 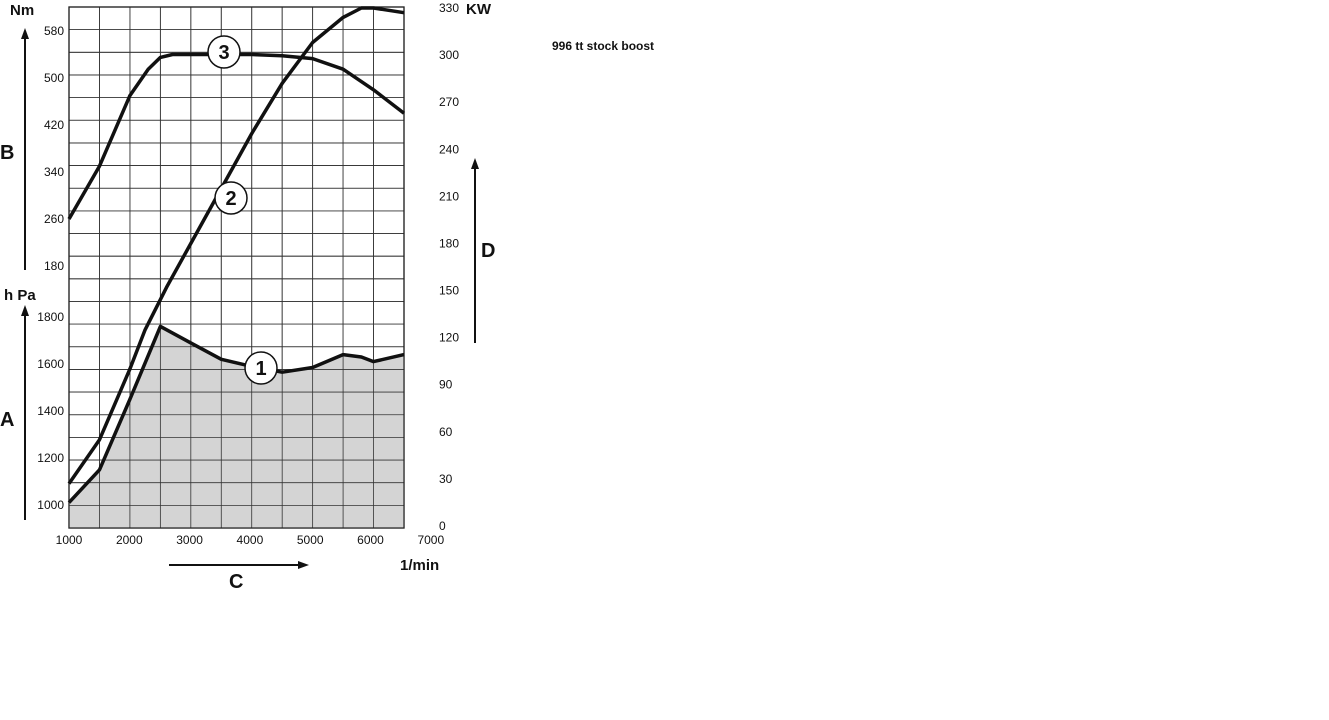 I want to click on power-unit-label: KW, so click(x=479, y=9).